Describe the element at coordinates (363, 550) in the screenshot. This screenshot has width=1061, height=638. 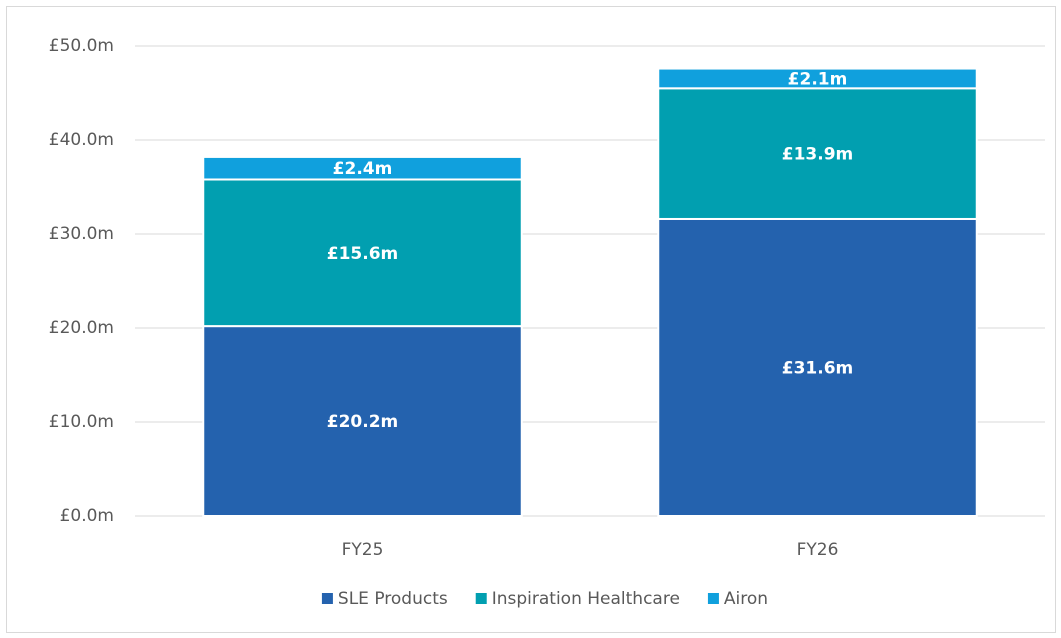
I see `x-tick-label: FY25` at that location.